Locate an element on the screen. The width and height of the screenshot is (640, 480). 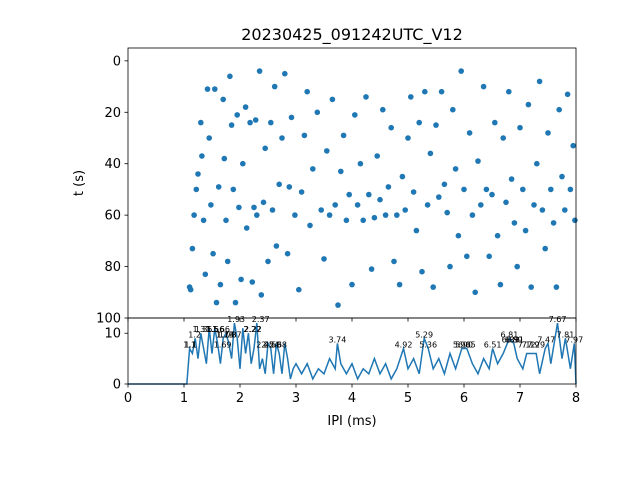
ipi-x-tick-label: 4 is located at coordinates (352, 398).